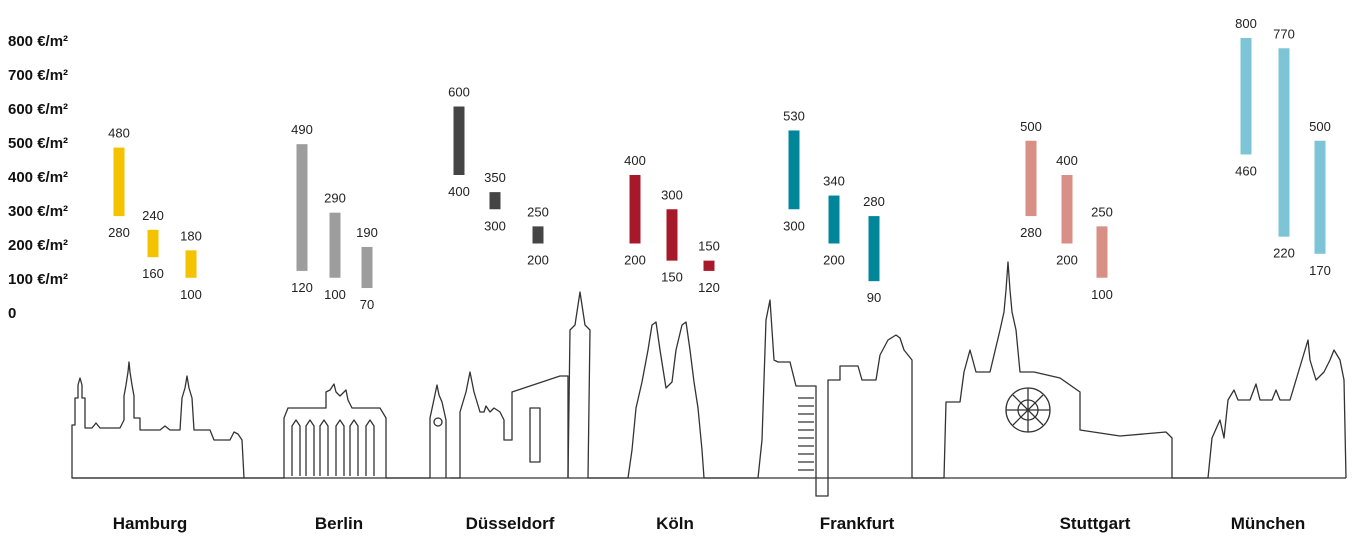 This screenshot has height=537, width=1359. I want to click on y-tick-500: 500 €/m², so click(38, 143).